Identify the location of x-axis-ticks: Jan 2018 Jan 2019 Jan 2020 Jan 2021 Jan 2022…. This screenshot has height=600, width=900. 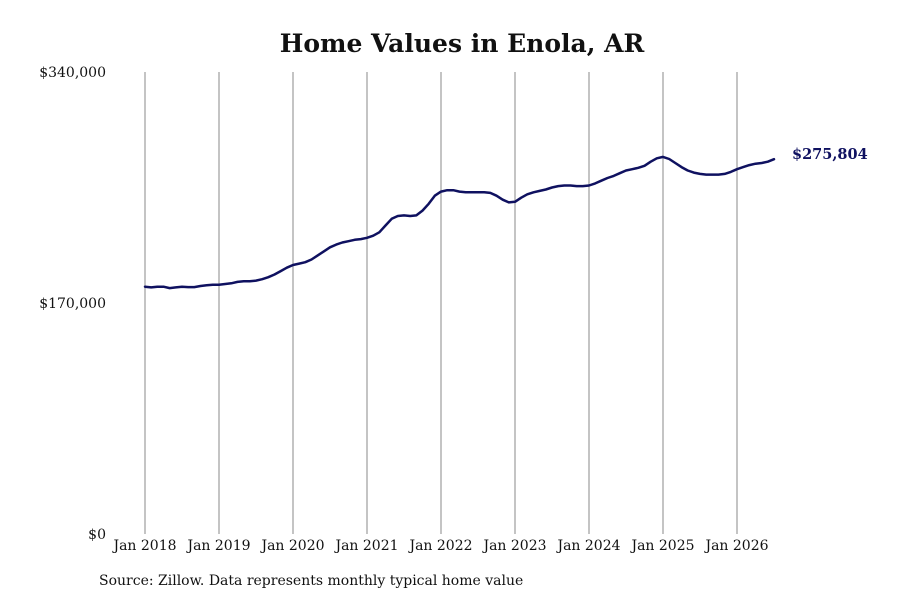
(439, 546).